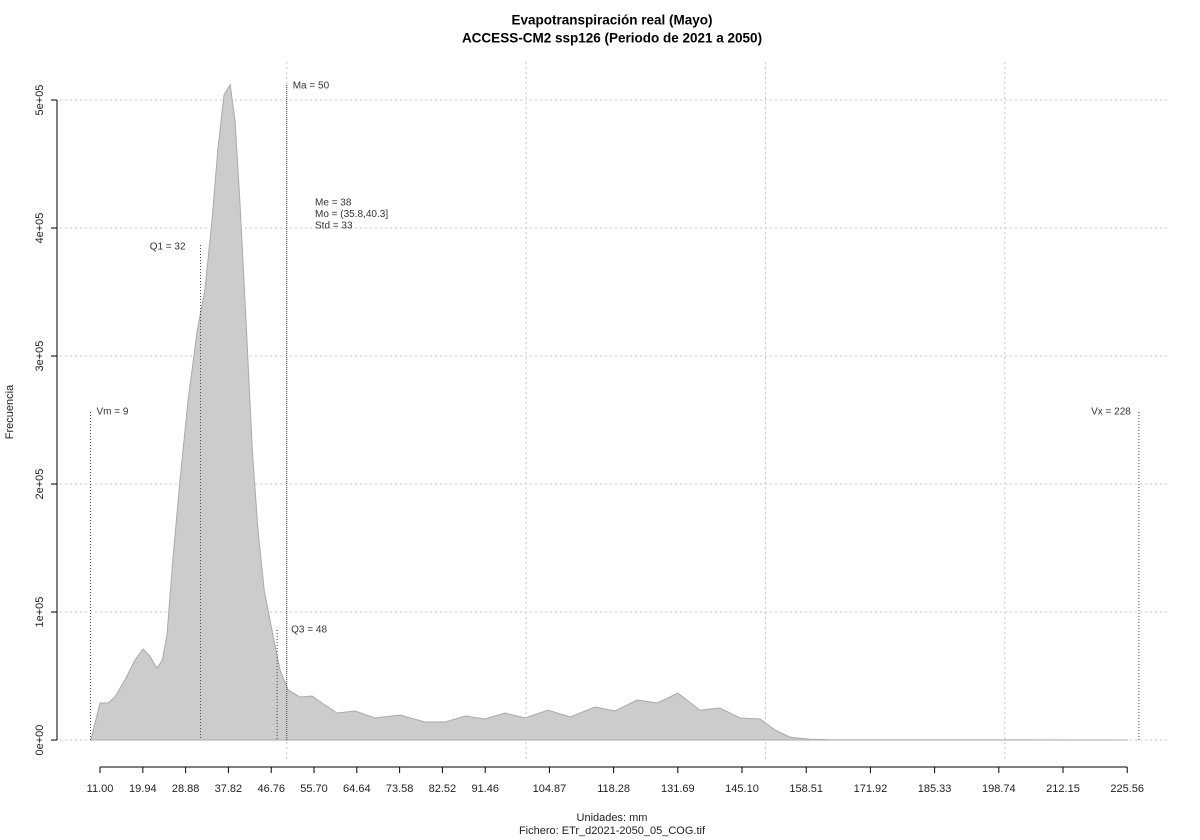  I want to click on y-tick-label: 3e+05, so click(40, 356).